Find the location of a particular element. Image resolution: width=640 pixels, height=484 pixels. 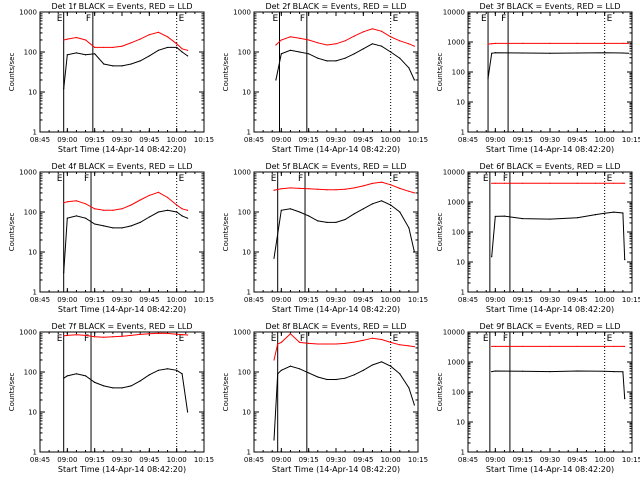

panel-3-marker-label-left: E is located at coordinates (484, 19).